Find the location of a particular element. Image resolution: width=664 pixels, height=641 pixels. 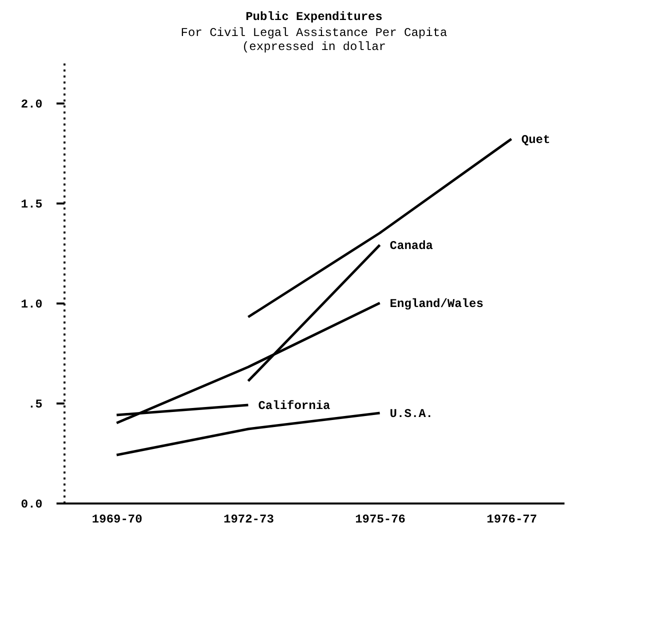

series-label: Canada is located at coordinates (412, 246).